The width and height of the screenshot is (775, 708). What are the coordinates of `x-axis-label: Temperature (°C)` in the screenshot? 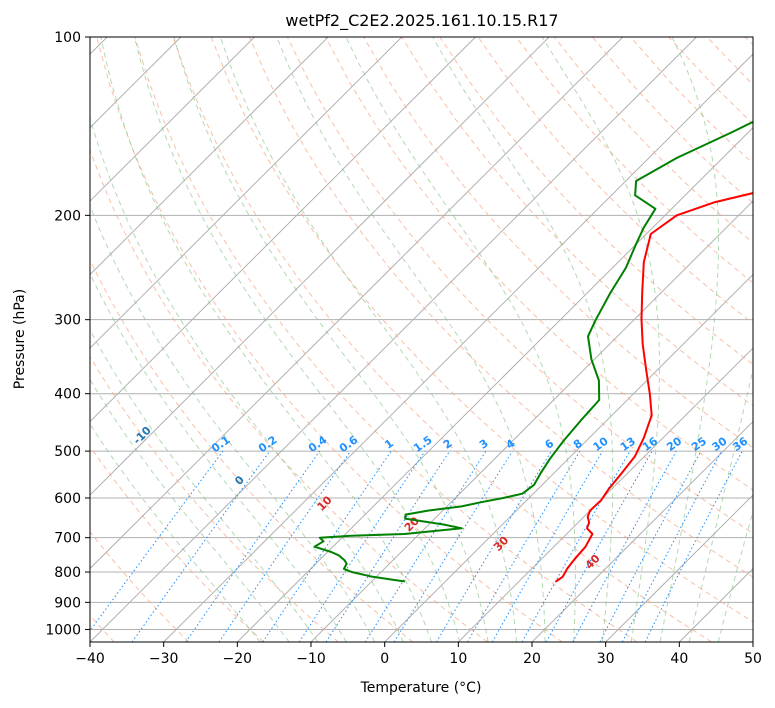 It's located at (421, 688).